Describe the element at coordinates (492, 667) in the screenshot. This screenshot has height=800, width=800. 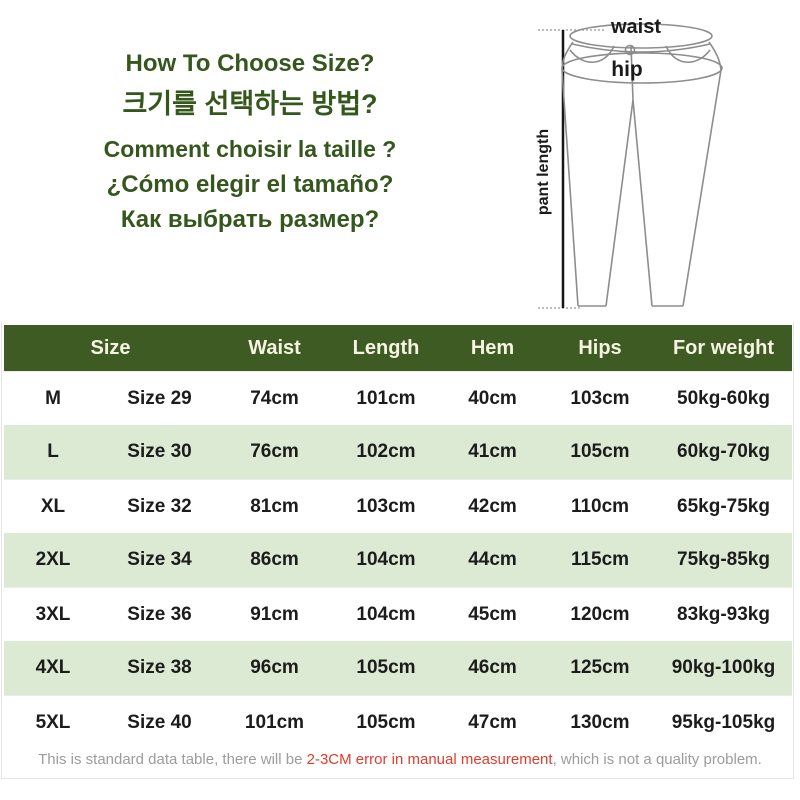
I see `cell-hem: 46cm` at that location.